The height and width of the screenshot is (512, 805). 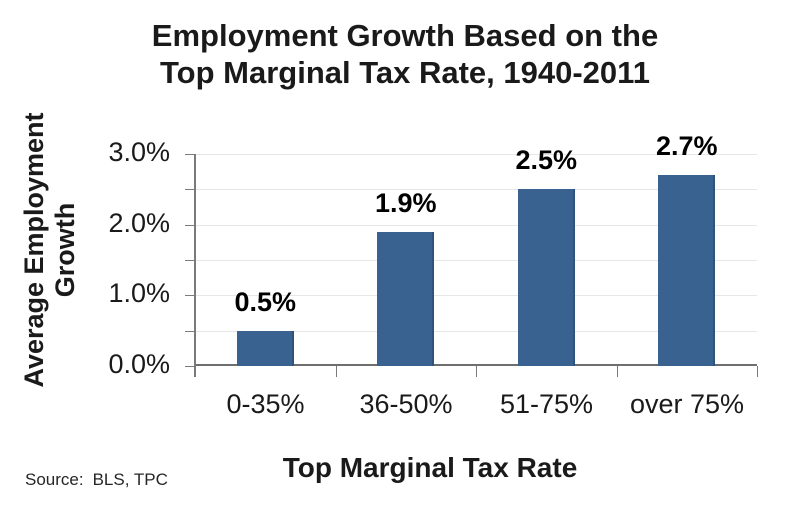 I want to click on y-tick-1.0, so click(x=190, y=296).